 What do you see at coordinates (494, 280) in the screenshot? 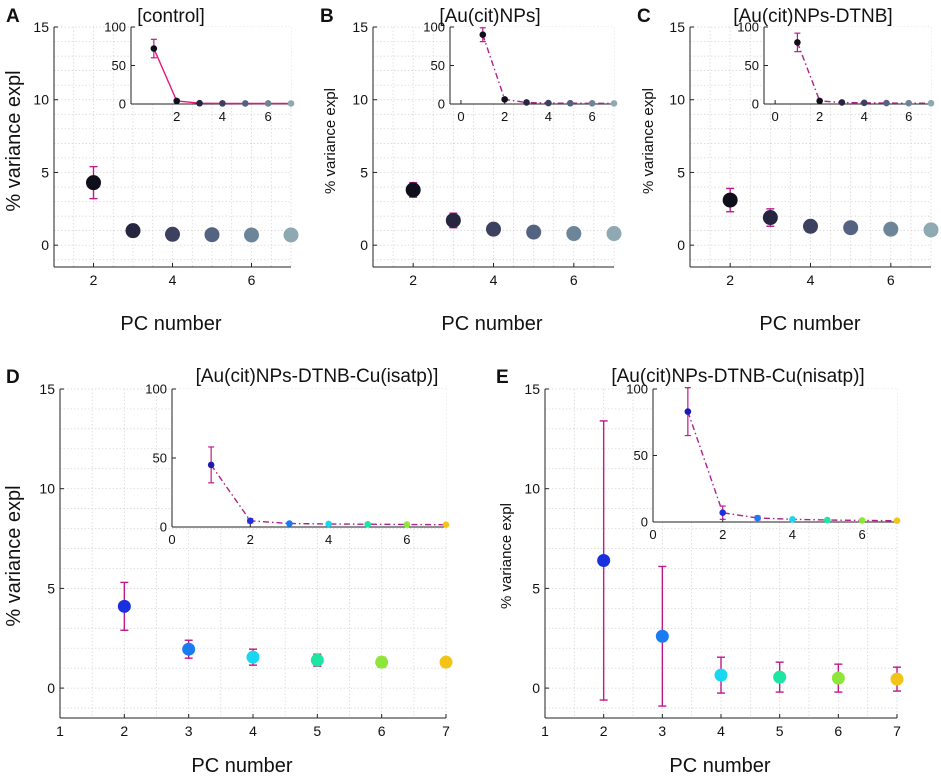
I see `panel-b-main-x-tick-label: 4` at bounding box center [494, 280].